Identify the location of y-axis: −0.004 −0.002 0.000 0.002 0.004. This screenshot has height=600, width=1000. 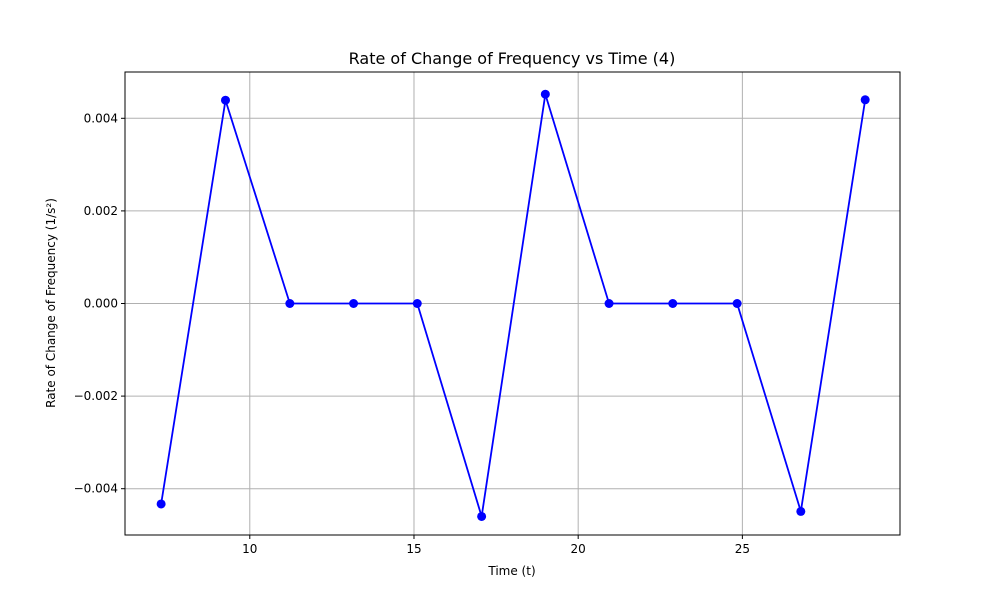
(99, 303).